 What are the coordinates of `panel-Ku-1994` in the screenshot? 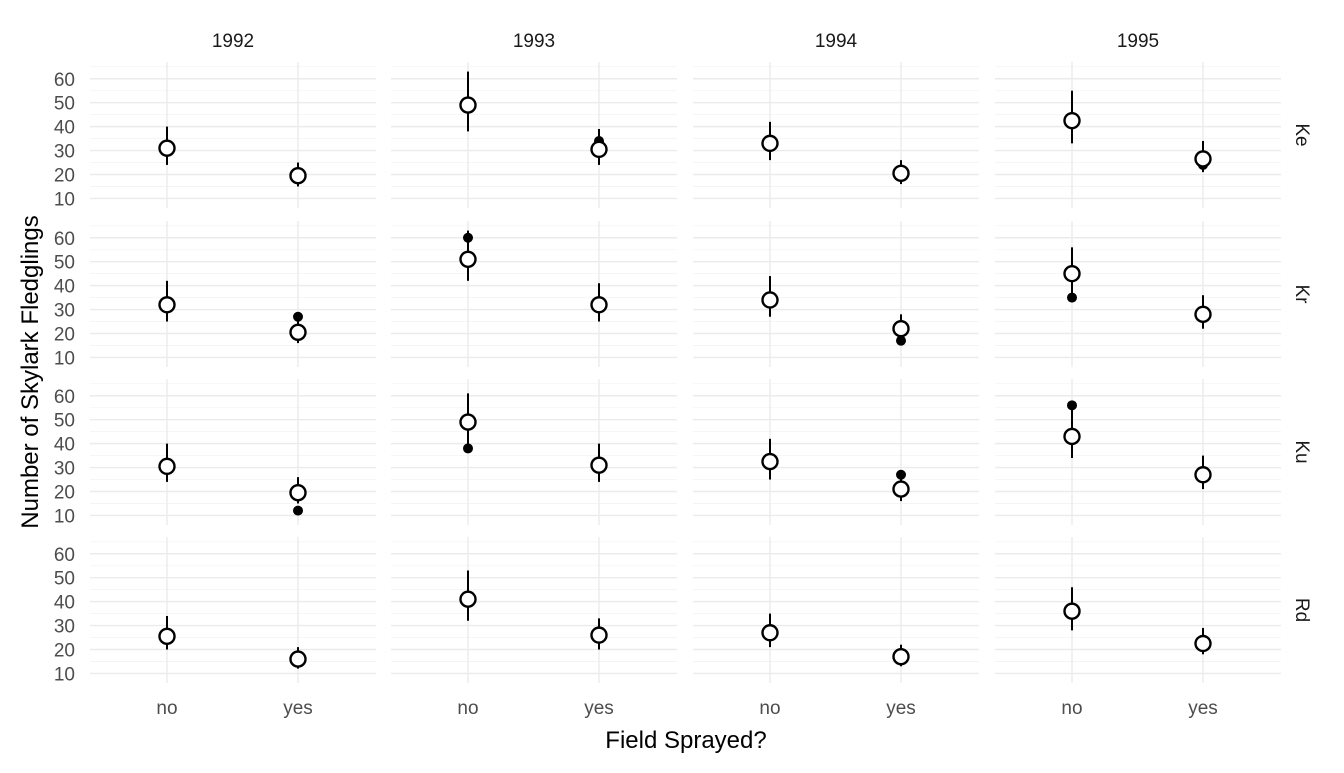 It's located at (836, 452).